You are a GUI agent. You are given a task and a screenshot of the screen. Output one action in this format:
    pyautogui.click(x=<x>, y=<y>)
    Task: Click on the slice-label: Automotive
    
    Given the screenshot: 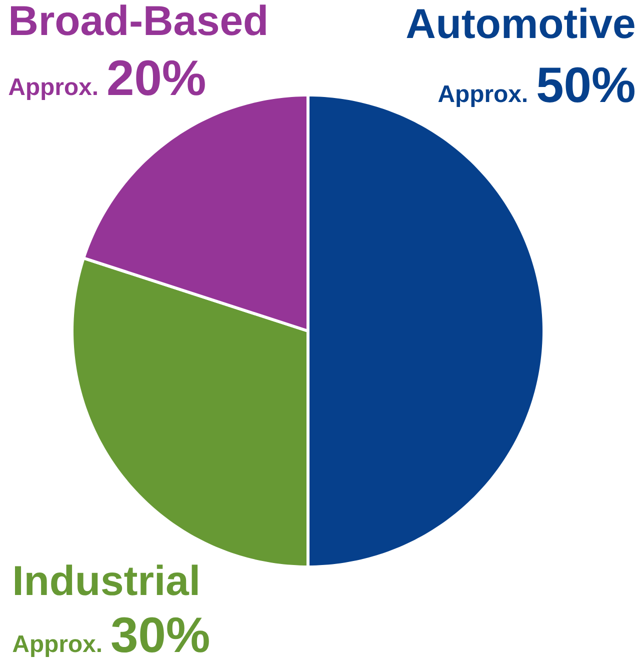 What is the action you would take?
    pyautogui.click(x=520, y=23)
    